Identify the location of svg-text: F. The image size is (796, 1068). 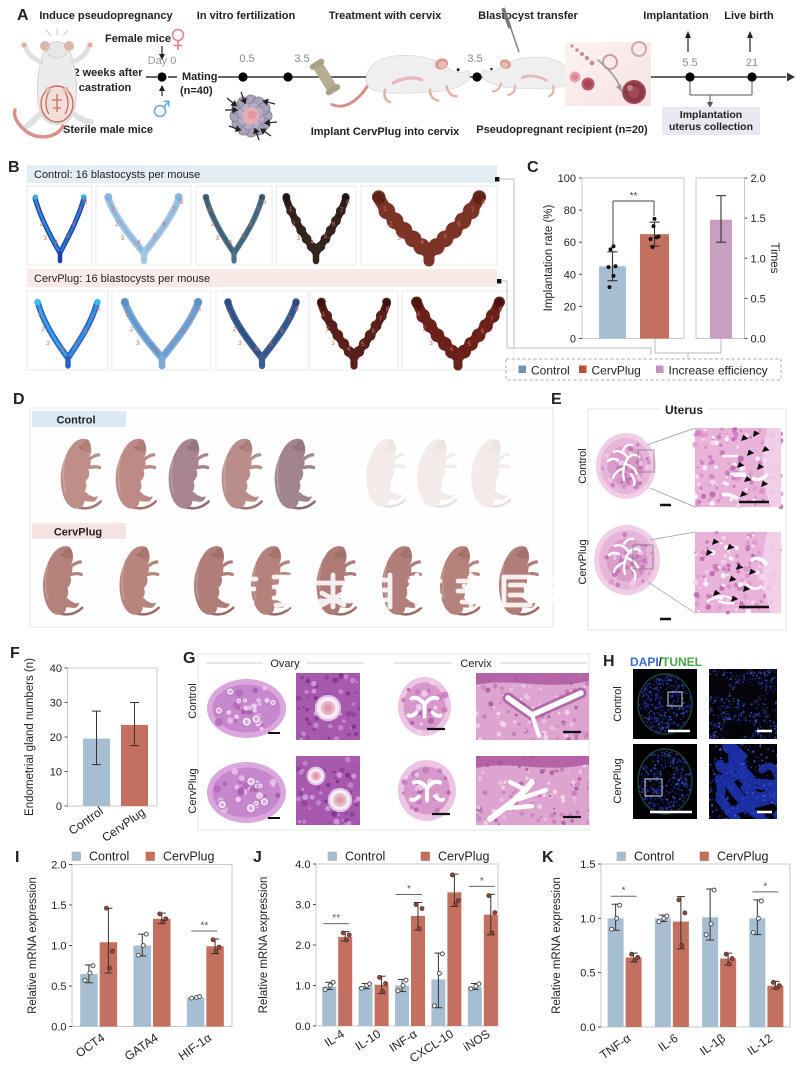
(15, 653).